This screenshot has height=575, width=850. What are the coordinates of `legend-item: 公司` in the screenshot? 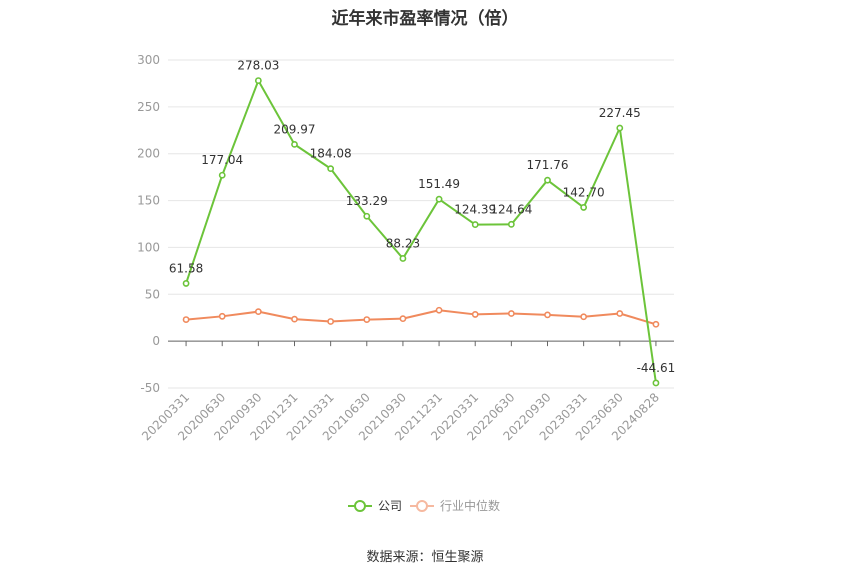 It's located at (375, 506).